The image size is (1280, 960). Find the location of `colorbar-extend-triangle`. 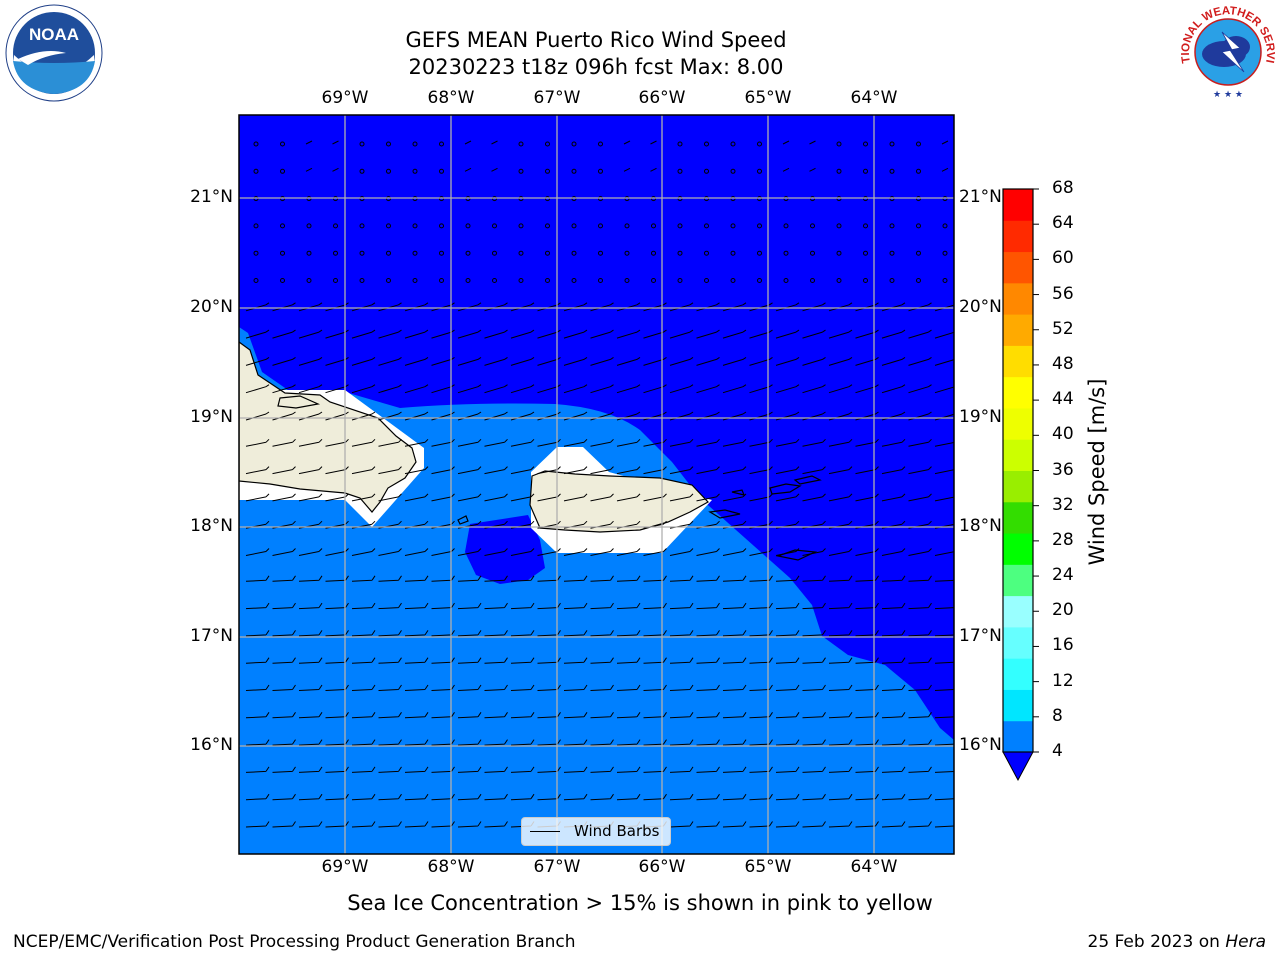

colorbar-extend-triangle is located at coordinates (1018, 766).